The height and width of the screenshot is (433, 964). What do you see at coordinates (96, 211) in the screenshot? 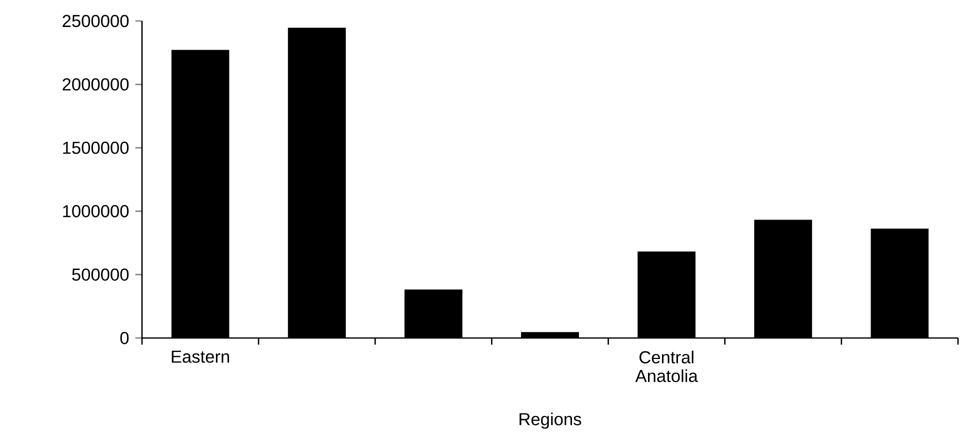
I see `y-tick-label: 1000000` at bounding box center [96, 211].